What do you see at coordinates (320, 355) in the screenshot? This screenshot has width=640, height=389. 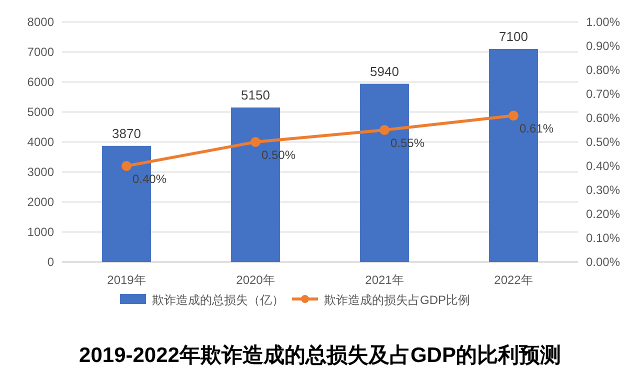 I see `text: 2019-2022年欺诈造成的总损失及占GDP的比利预测` at bounding box center [320, 355].